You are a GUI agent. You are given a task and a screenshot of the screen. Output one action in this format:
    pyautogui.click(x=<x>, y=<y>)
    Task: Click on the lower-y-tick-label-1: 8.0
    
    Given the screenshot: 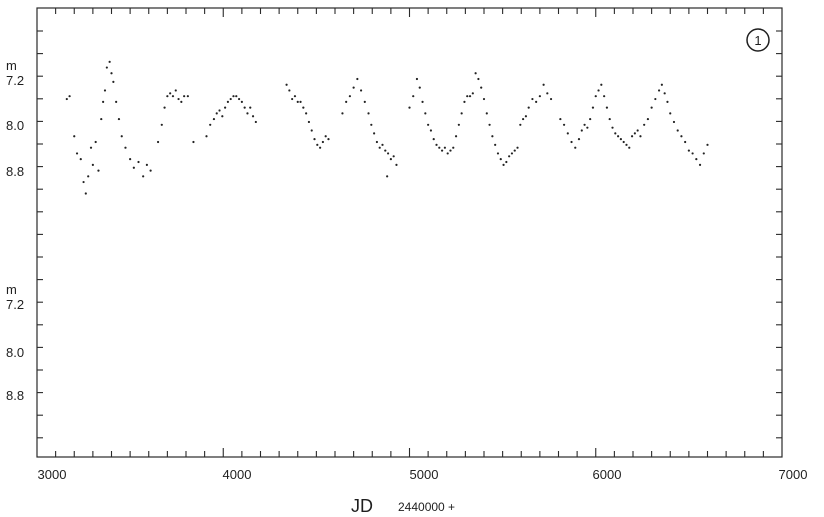 What is the action you would take?
    pyautogui.click(x=15, y=352)
    